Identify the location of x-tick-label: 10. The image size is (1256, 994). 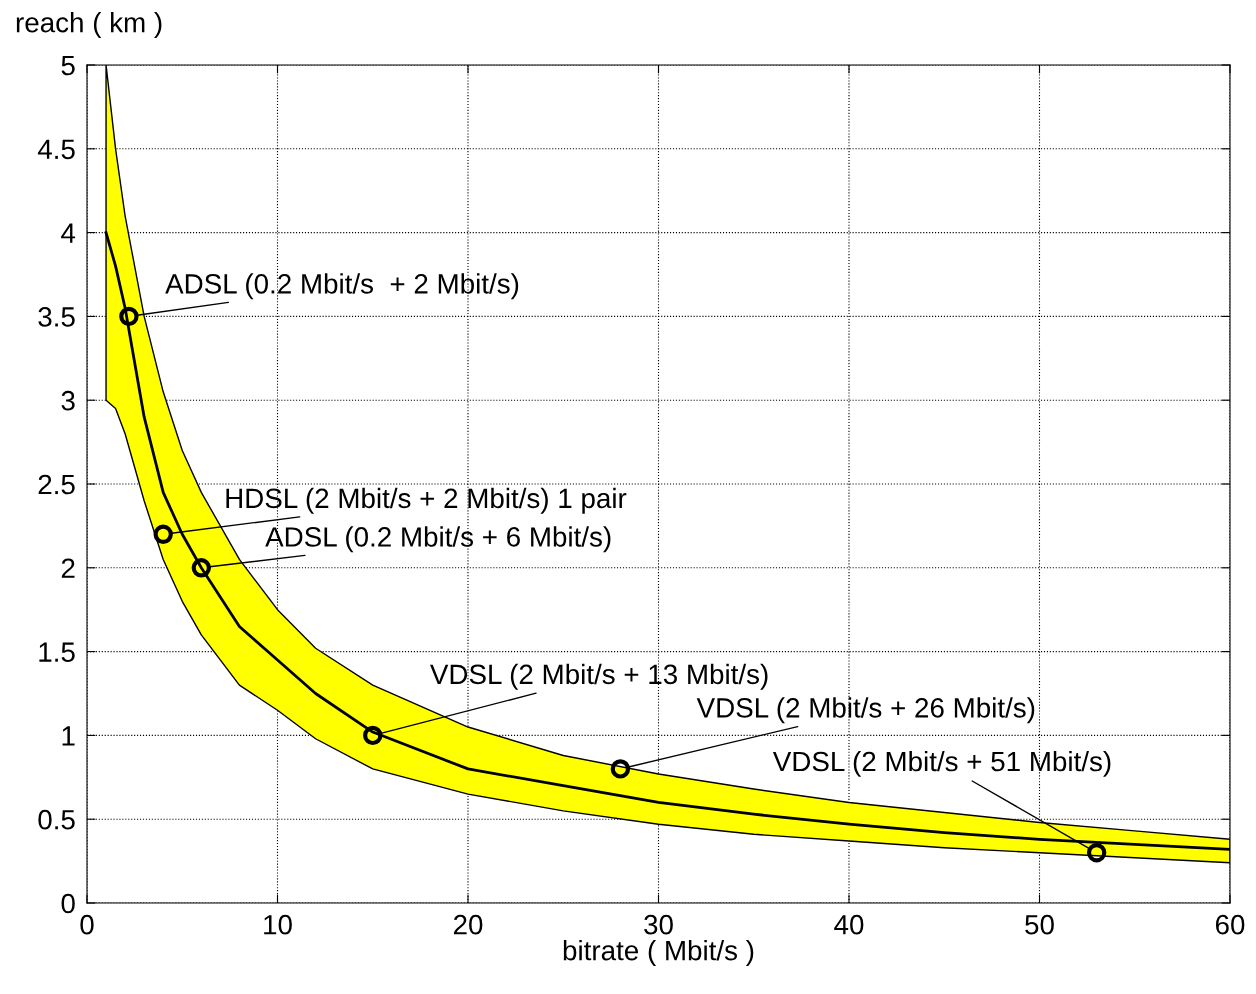
(278, 924).